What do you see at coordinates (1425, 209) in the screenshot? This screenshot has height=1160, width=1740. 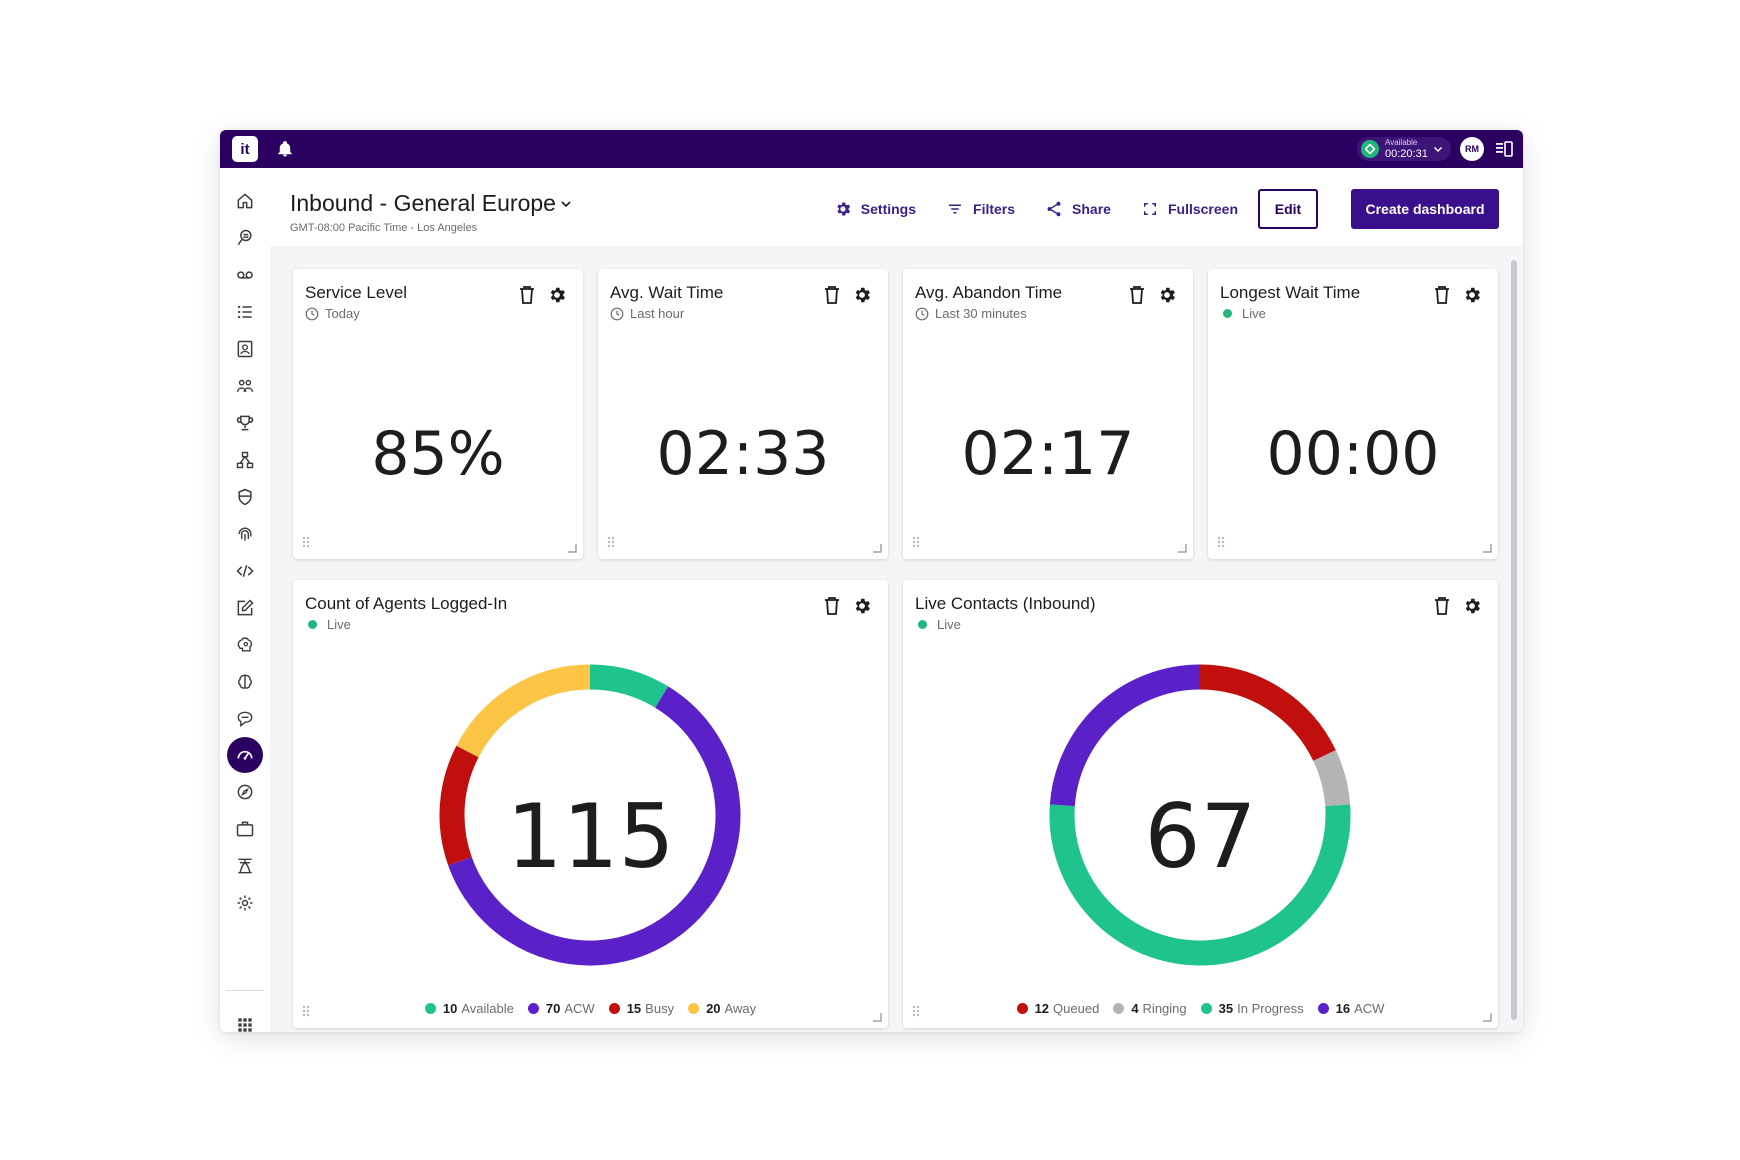 I see `create-dashboard-button: Create dashboard` at bounding box center [1425, 209].